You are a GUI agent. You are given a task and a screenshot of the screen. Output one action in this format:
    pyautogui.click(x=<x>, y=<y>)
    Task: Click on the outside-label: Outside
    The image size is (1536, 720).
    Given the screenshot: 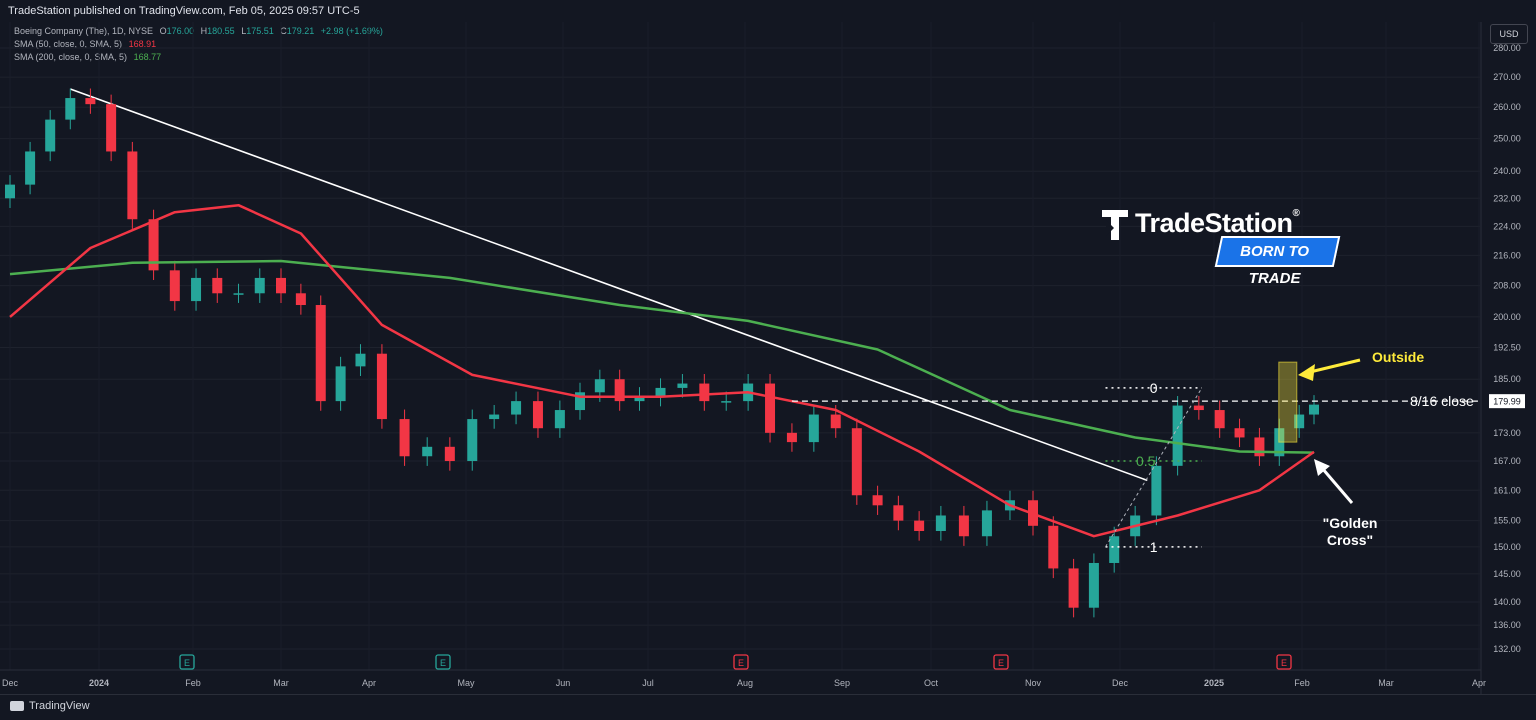 What is the action you would take?
    pyautogui.click(x=1398, y=357)
    